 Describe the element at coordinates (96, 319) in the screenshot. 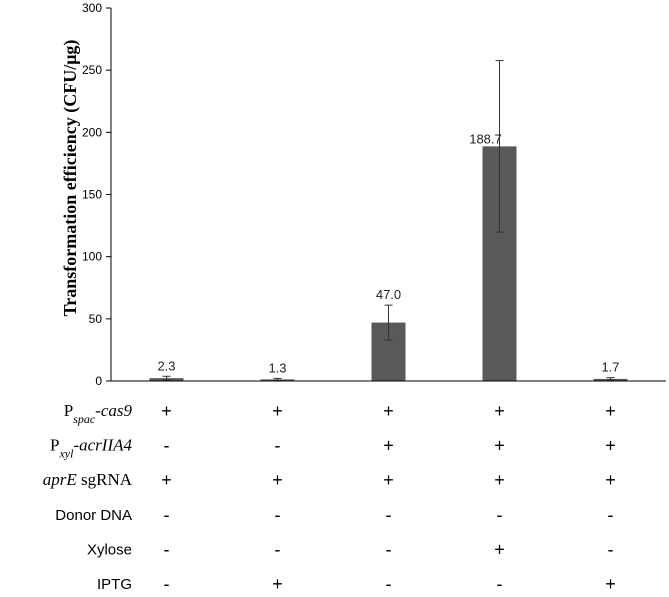

I see `y-tick-label: 50` at that location.